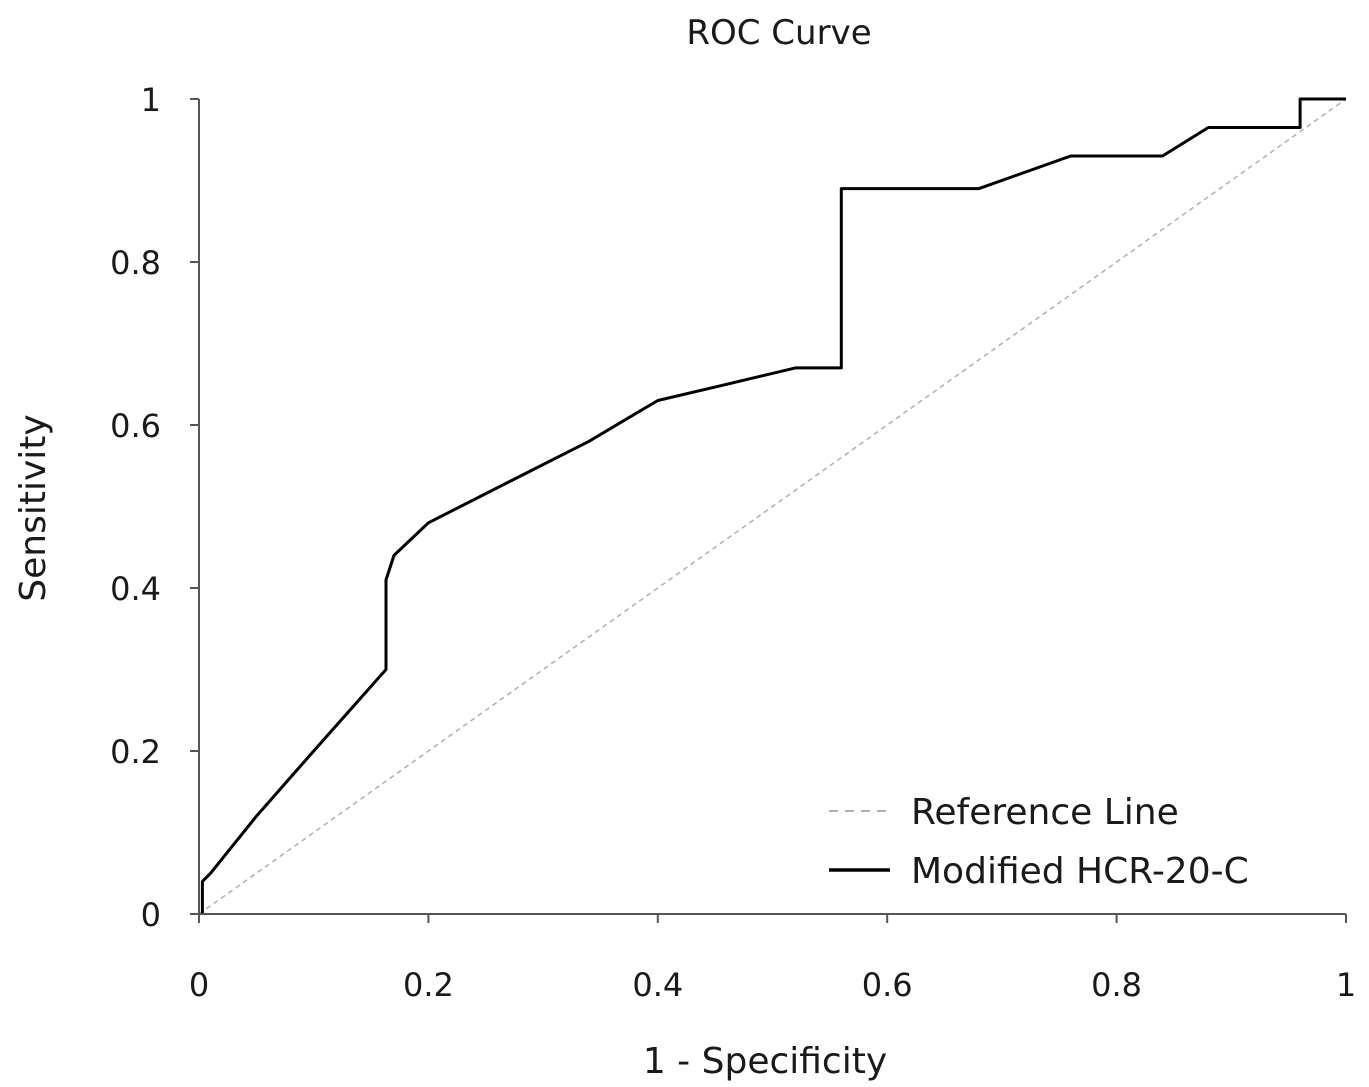  I want to click on legend-label: Modified HCR-20-C, so click(1080, 871).